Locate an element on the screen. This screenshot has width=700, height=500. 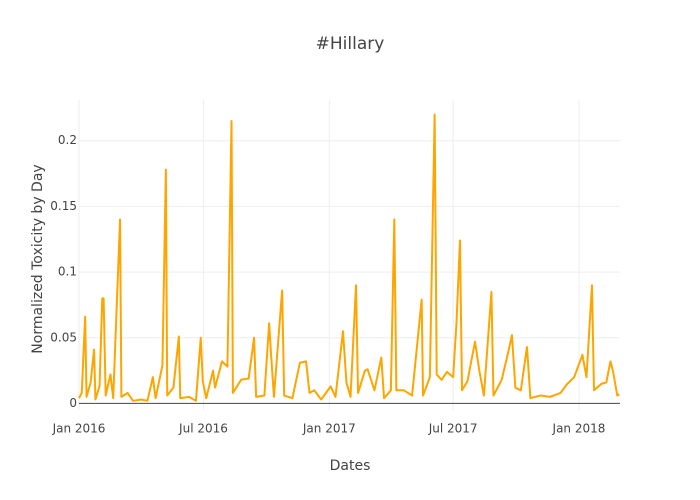
y-tick-label: 0.2 is located at coordinates (67, 140).